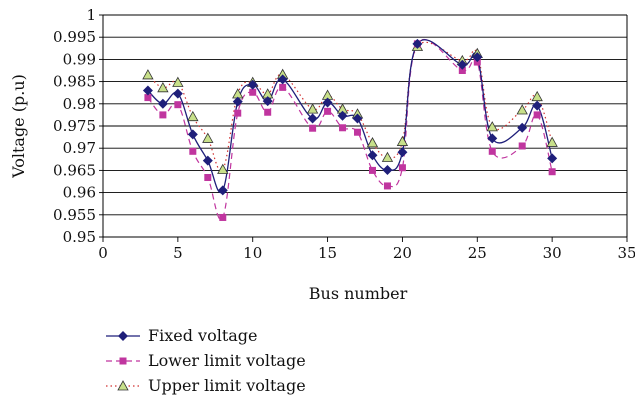  What do you see at coordinates (358, 293) in the screenshot?
I see `x-axis-title: Bus number` at bounding box center [358, 293].